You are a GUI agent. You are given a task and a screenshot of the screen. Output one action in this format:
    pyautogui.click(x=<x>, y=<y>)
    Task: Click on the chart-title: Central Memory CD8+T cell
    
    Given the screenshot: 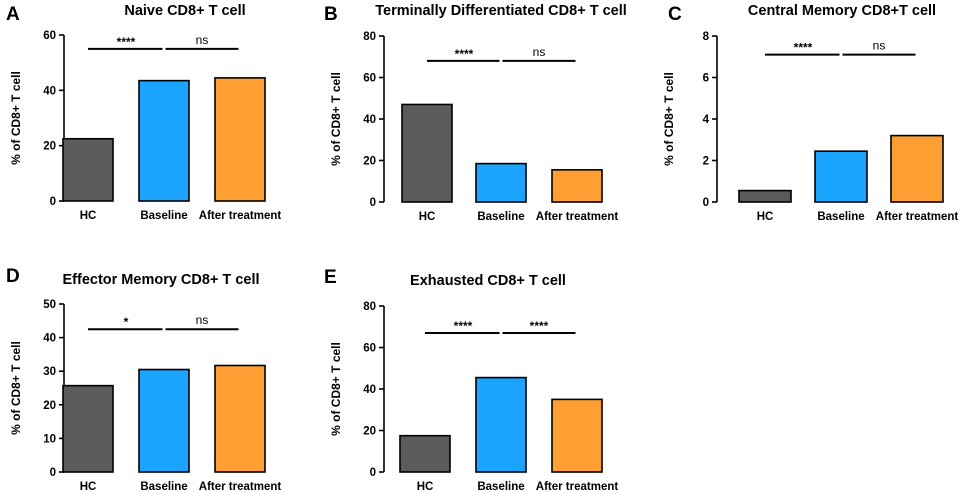 What is the action you would take?
    pyautogui.click(x=842, y=11)
    